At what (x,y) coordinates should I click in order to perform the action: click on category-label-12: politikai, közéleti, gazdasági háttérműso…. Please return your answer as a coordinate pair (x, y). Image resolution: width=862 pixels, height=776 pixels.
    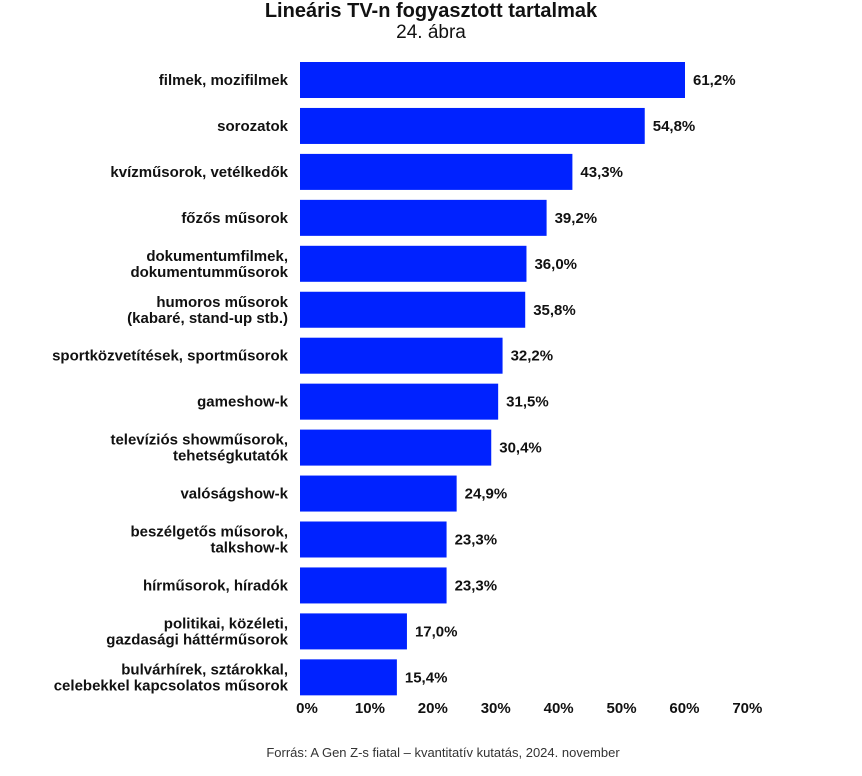
    Looking at the image, I should click on (197, 631).